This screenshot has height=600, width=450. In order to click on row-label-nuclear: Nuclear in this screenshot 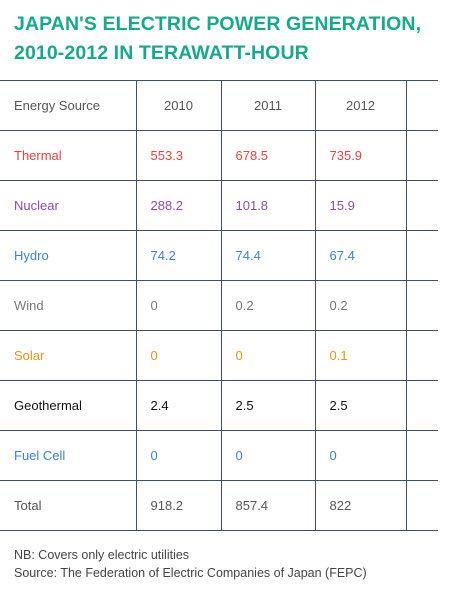, I will do `click(68, 205)`.